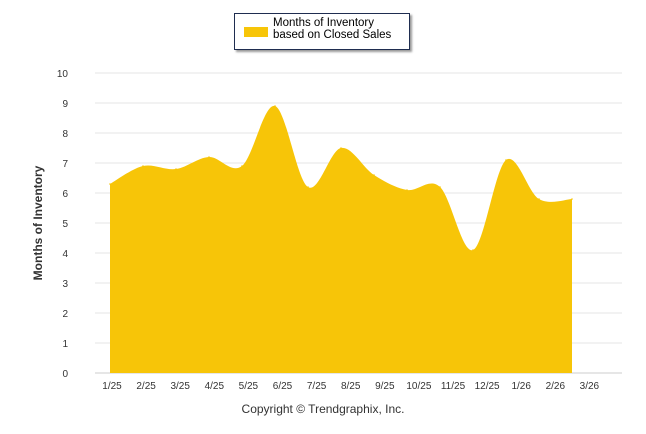 Image resolution: width=646 pixels, height=434 pixels. What do you see at coordinates (418, 386) in the screenshot?
I see `x-tick-label: 10/25` at bounding box center [418, 386].